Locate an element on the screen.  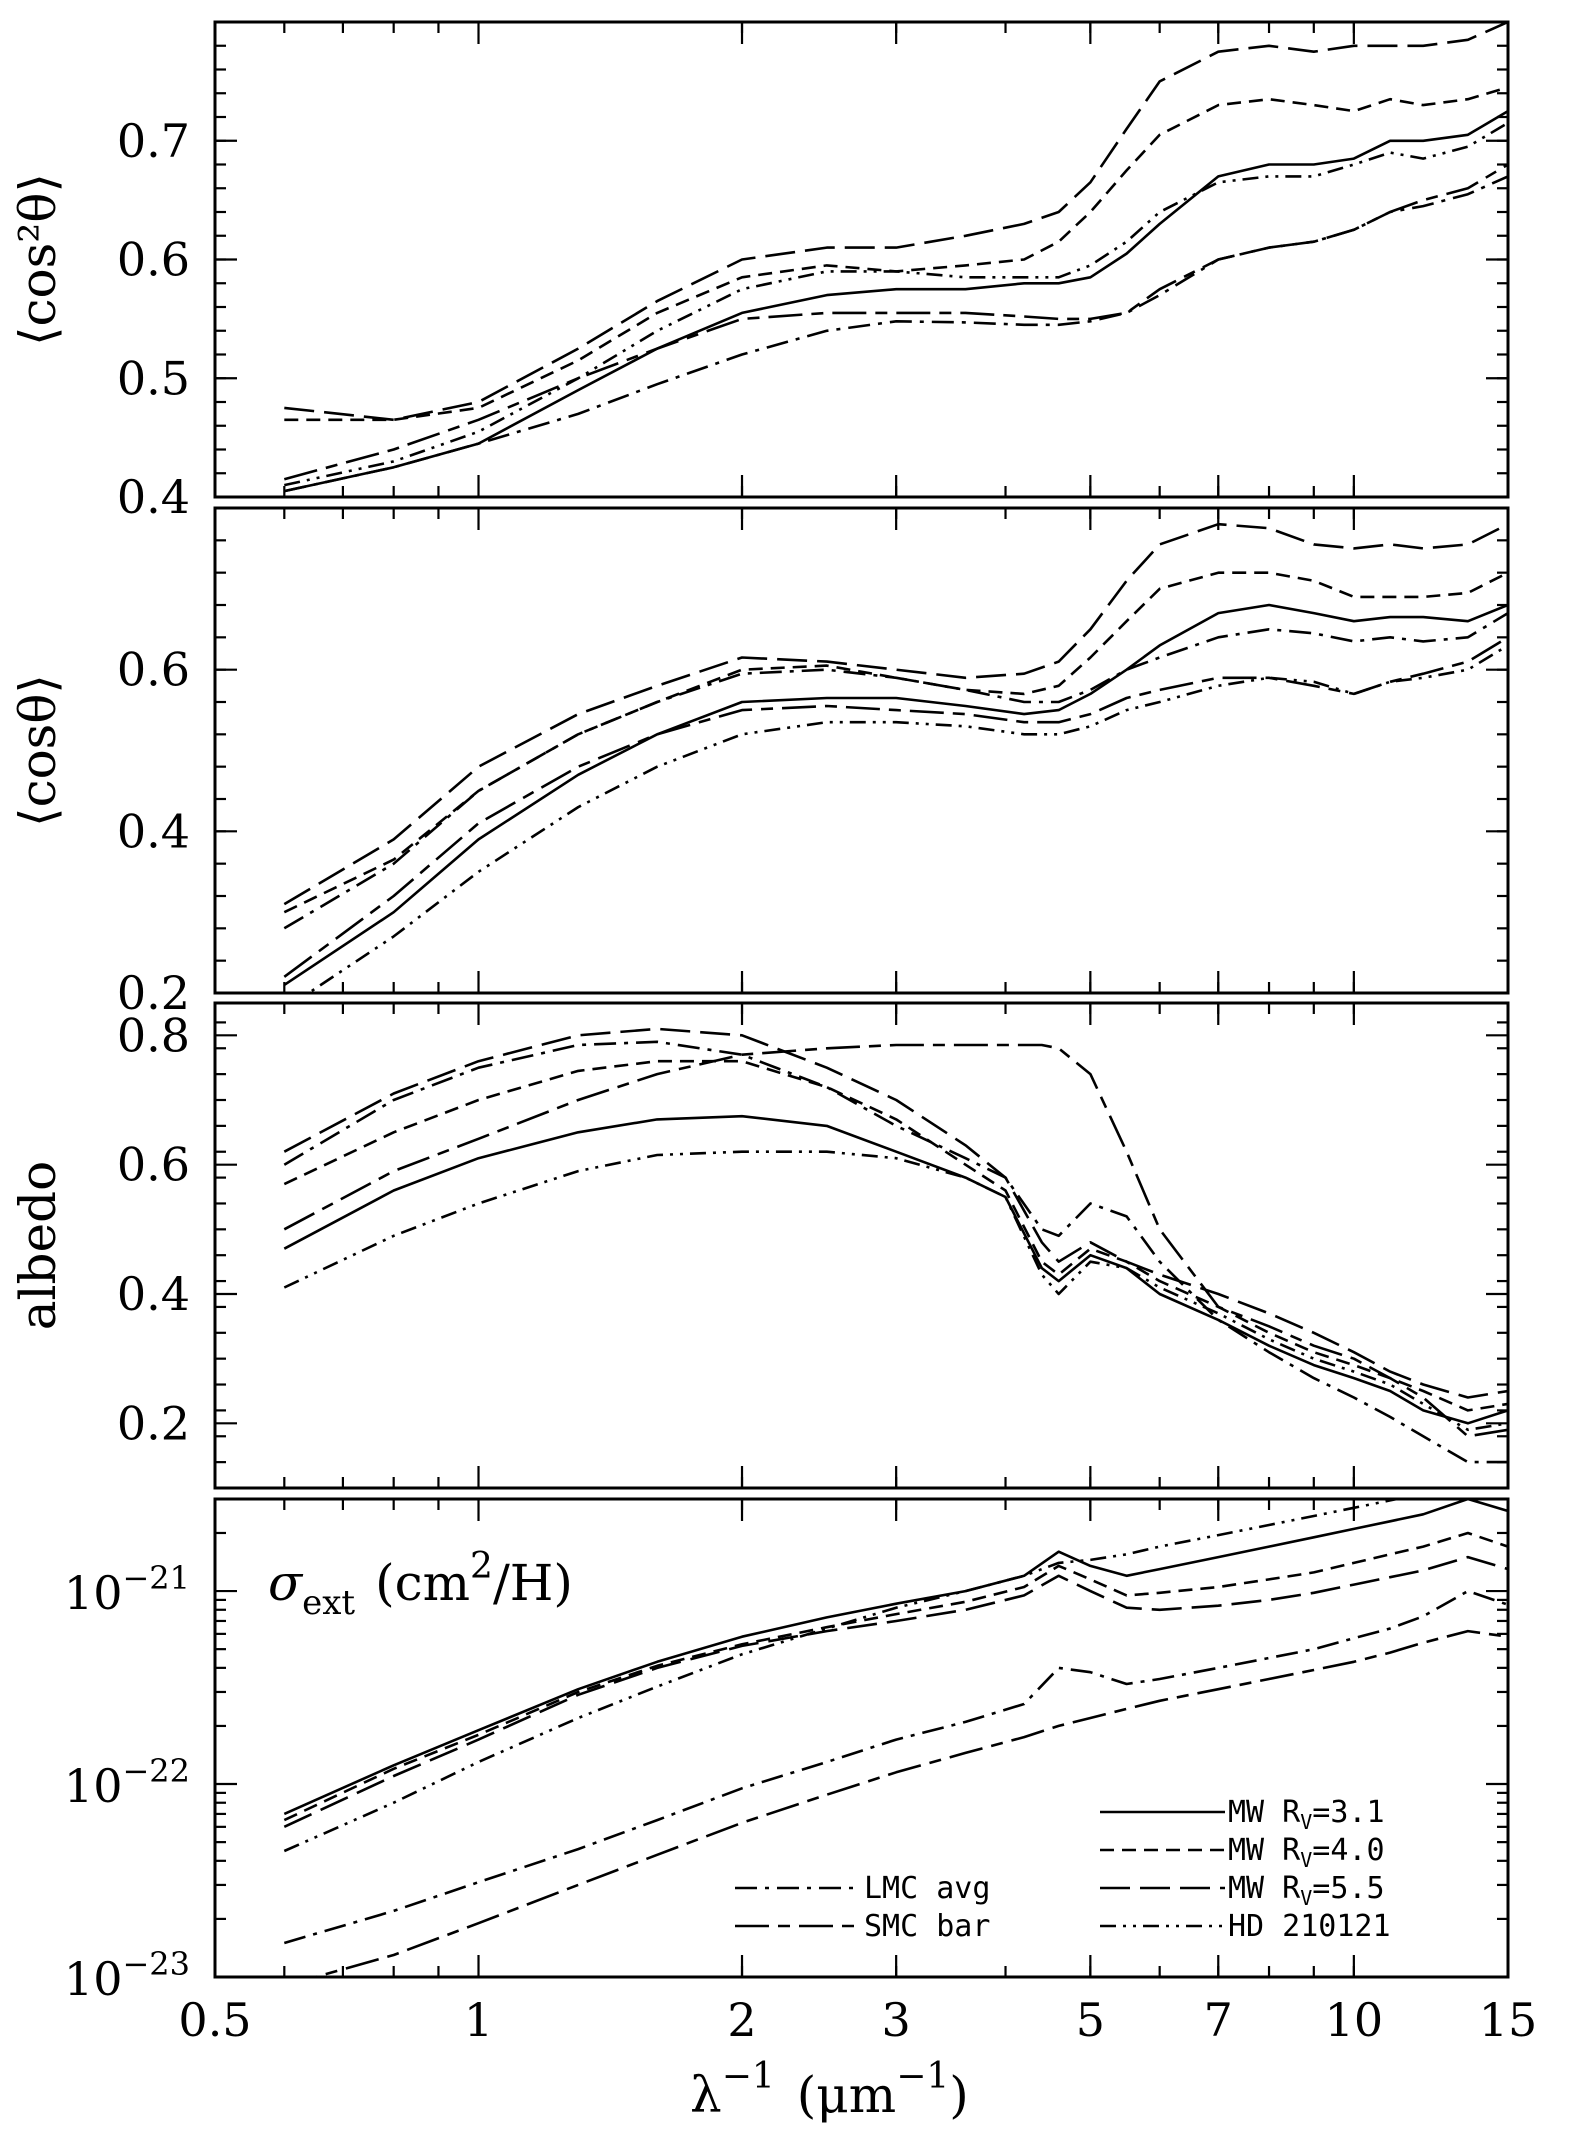
y-tick-label: 10−22 is located at coordinates (127, 1782).